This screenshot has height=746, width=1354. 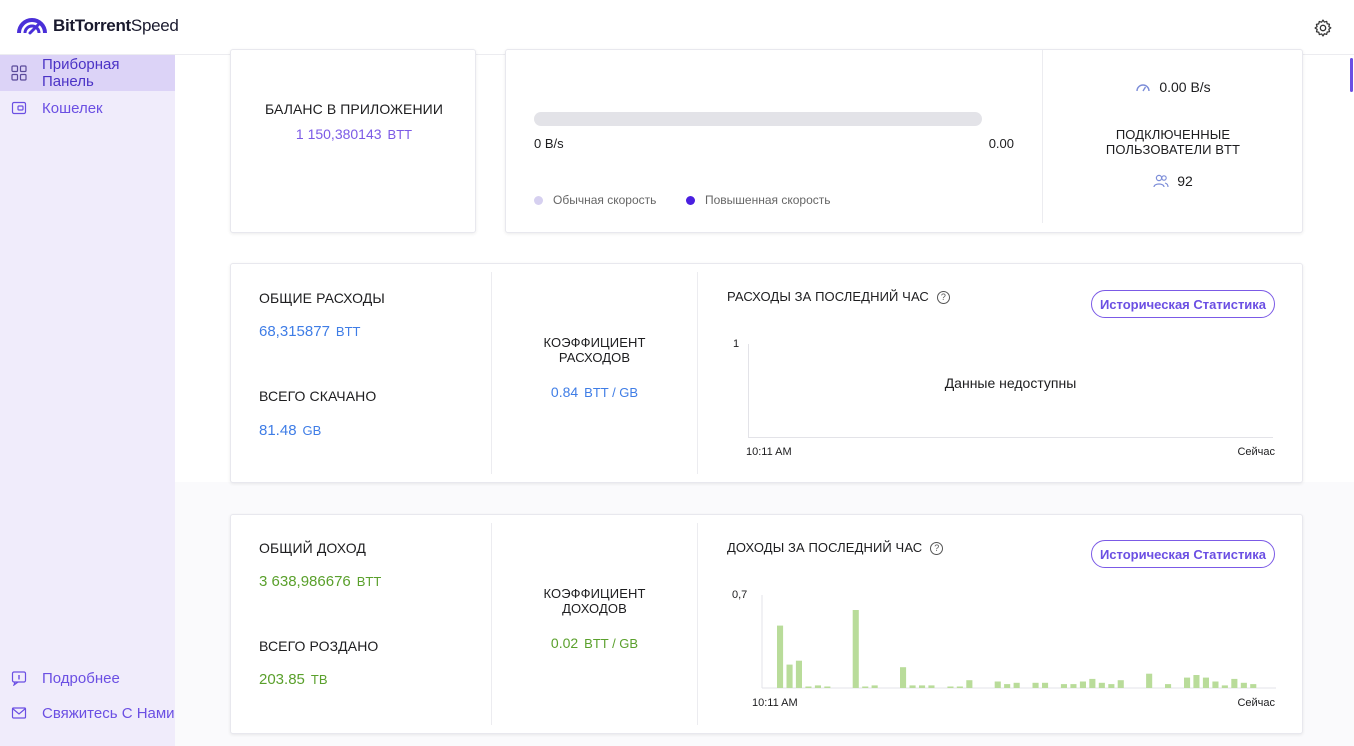 I want to click on earnings-chart-title: ДОХОДЫ ЗА ПОСЛЕДНИЙ ЧАС, so click(x=825, y=547).